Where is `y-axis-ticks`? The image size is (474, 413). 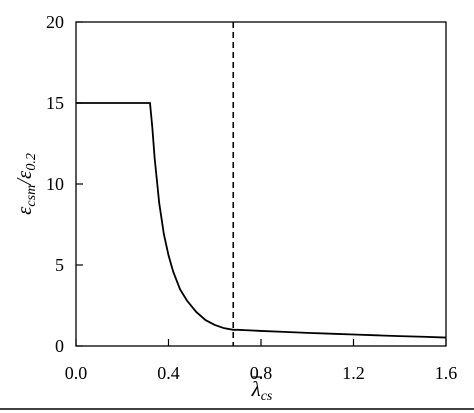
y-axis-ticks is located at coordinates (79, 184).